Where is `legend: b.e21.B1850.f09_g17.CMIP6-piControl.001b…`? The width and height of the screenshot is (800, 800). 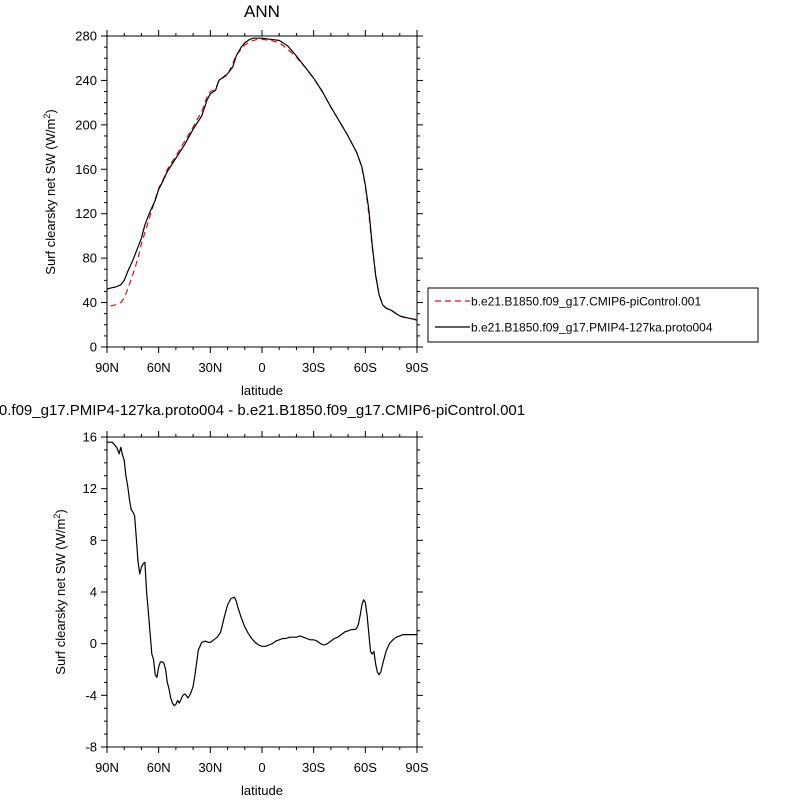 legend: b.e21.B1850.f09_g17.CMIP6-piControl.001b… is located at coordinates (593, 315).